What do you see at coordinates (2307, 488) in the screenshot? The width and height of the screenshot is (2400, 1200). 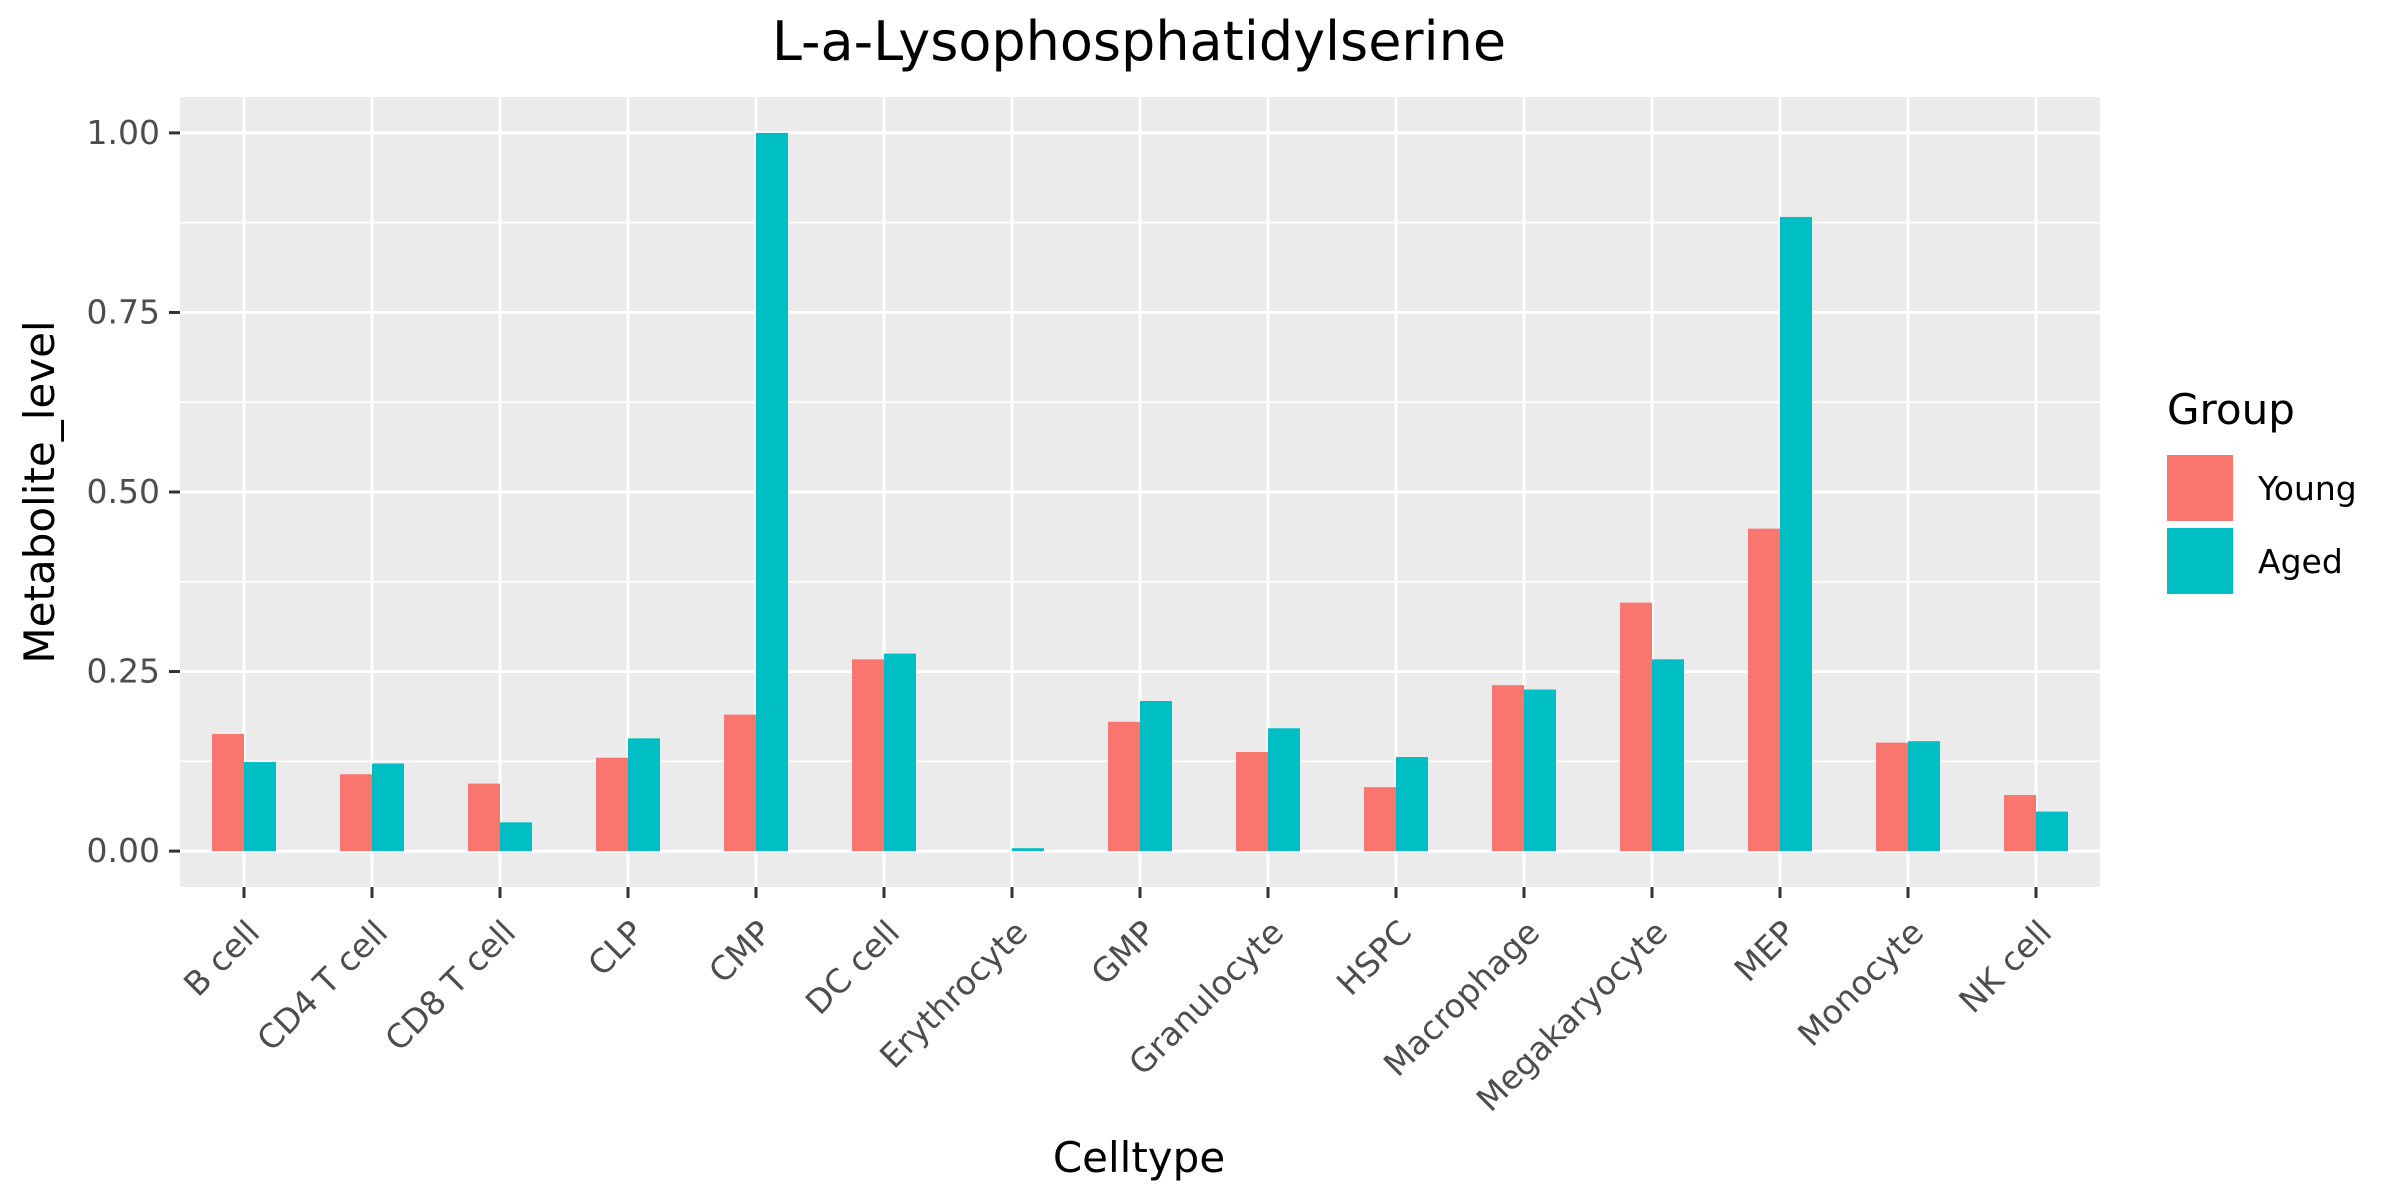 I see `legend-label-young: Young` at bounding box center [2307, 488].